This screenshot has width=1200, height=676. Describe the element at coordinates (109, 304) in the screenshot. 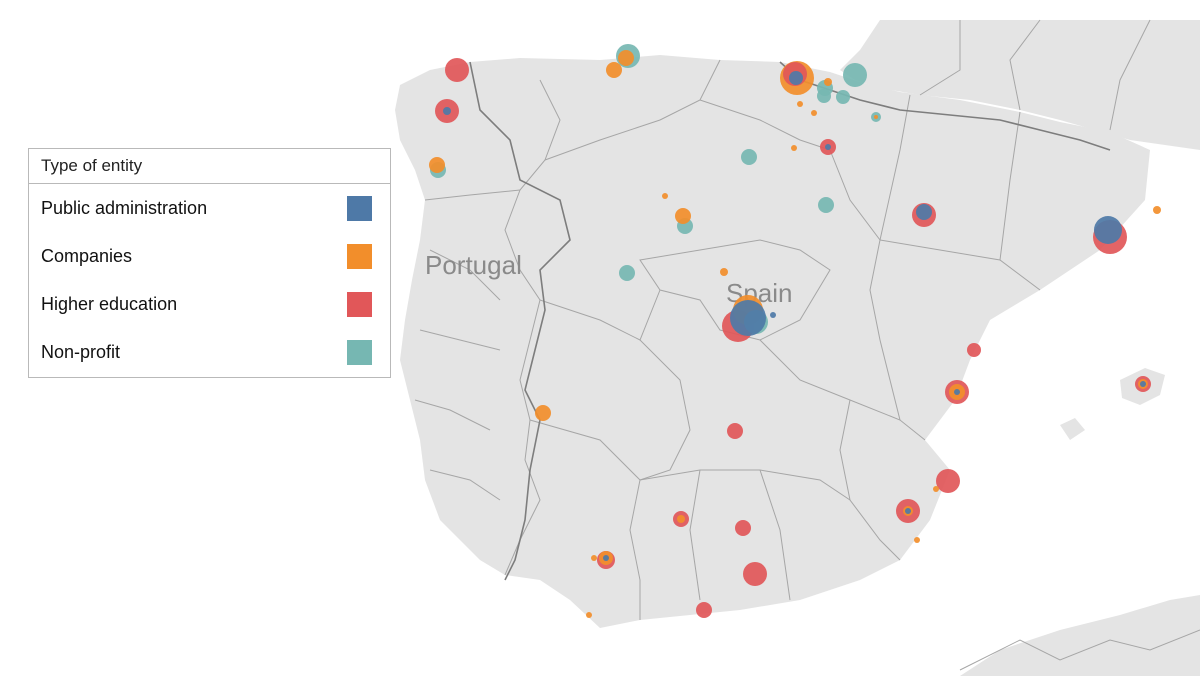

I see `legend-label: Higher education` at that location.